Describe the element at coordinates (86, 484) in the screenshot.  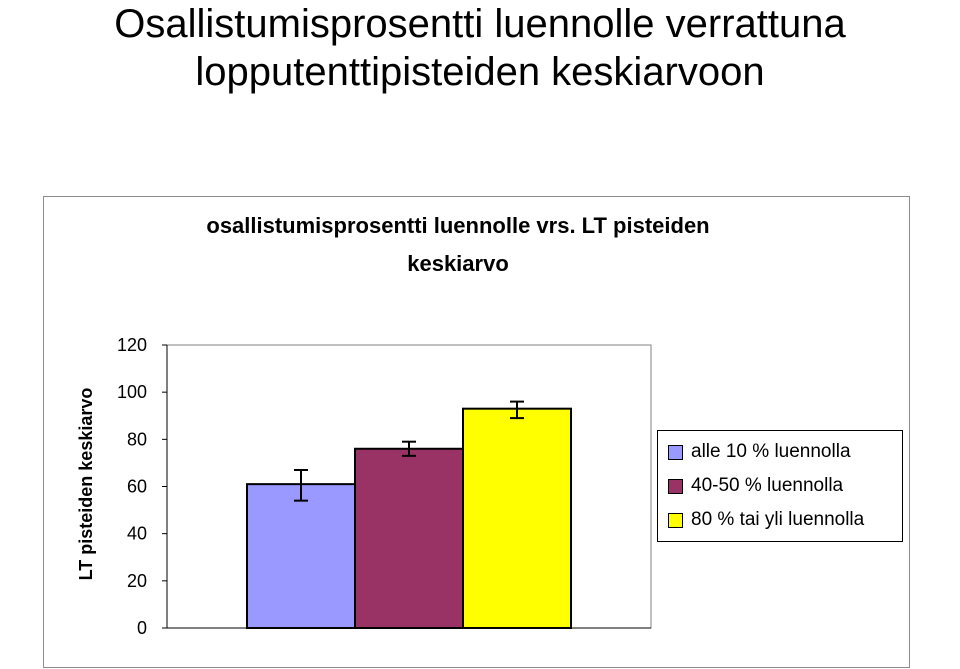
I see `y-axis-label: LT pisteiden keskiarvo` at that location.